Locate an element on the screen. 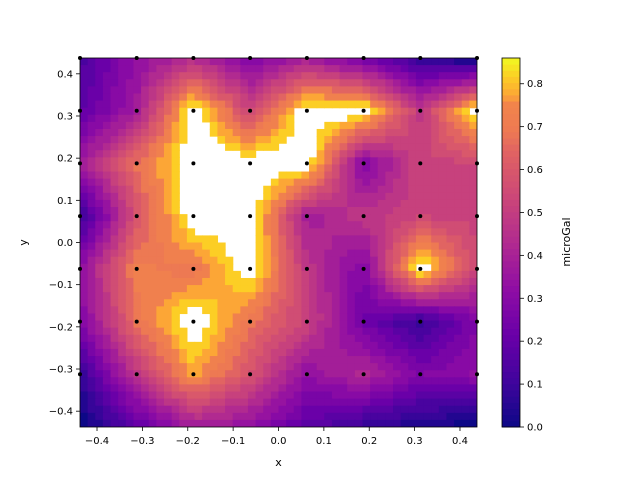 Image resolution: width=640 pixels, height=480 pixels. colorbar-label: microGal is located at coordinates (566, 241).